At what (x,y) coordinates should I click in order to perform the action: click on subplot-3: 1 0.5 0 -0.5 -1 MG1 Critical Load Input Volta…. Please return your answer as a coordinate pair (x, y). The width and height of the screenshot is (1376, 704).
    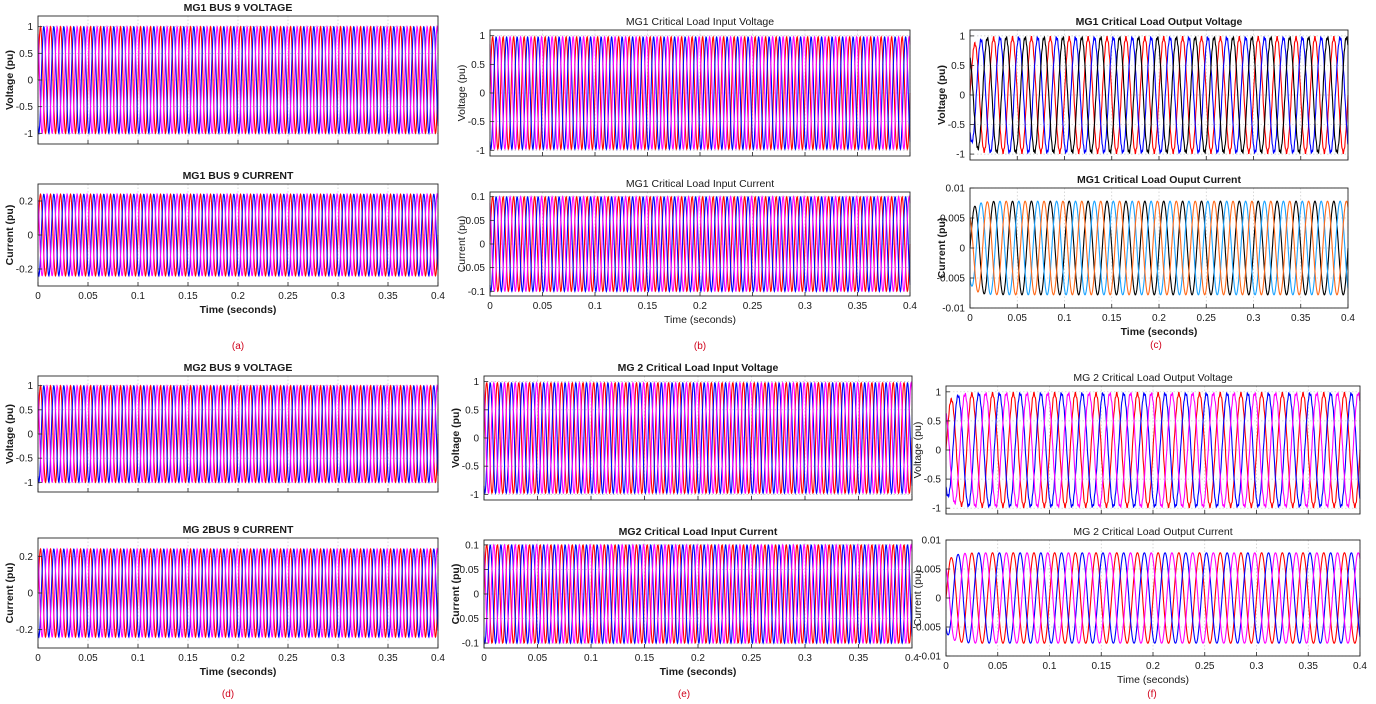
    Looking at the image, I should click on (683, 86).